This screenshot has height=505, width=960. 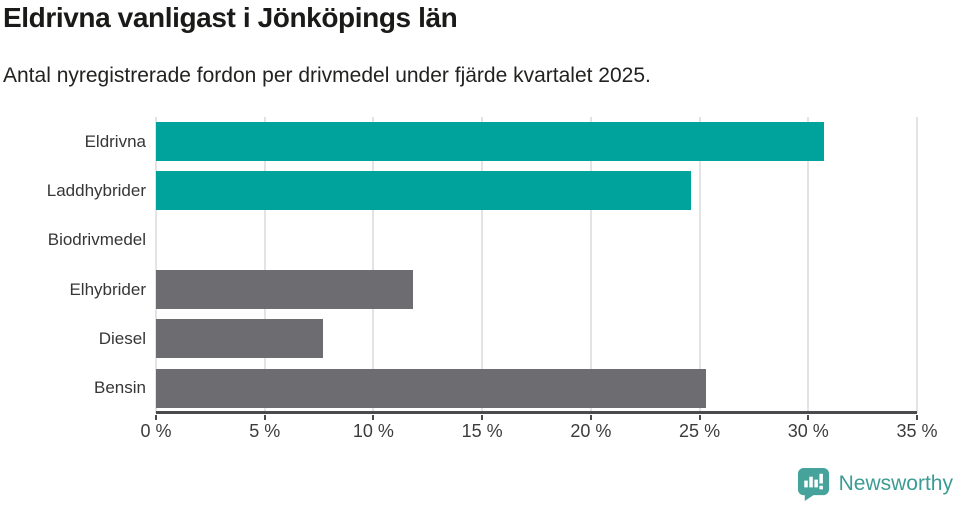 What do you see at coordinates (107, 289) in the screenshot?
I see `category-label-elhybrider: Elhybrider` at bounding box center [107, 289].